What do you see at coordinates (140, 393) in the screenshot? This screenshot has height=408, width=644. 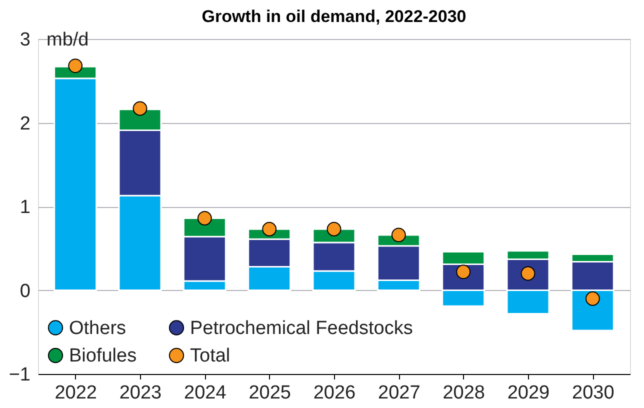 I see `x-tick-label: 2023` at bounding box center [140, 393].